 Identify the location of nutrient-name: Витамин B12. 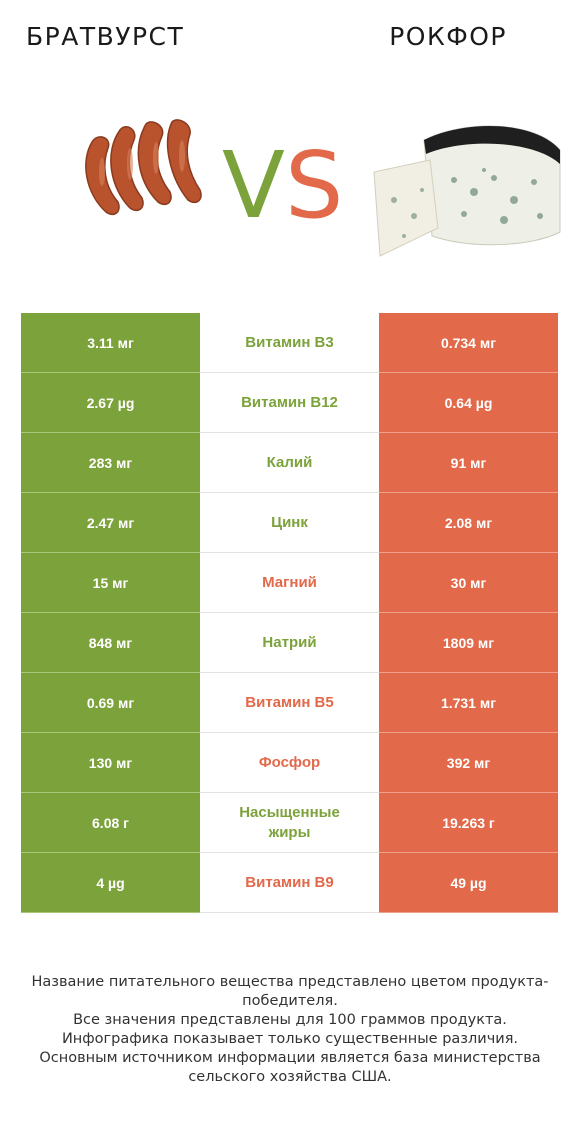
(289, 403).